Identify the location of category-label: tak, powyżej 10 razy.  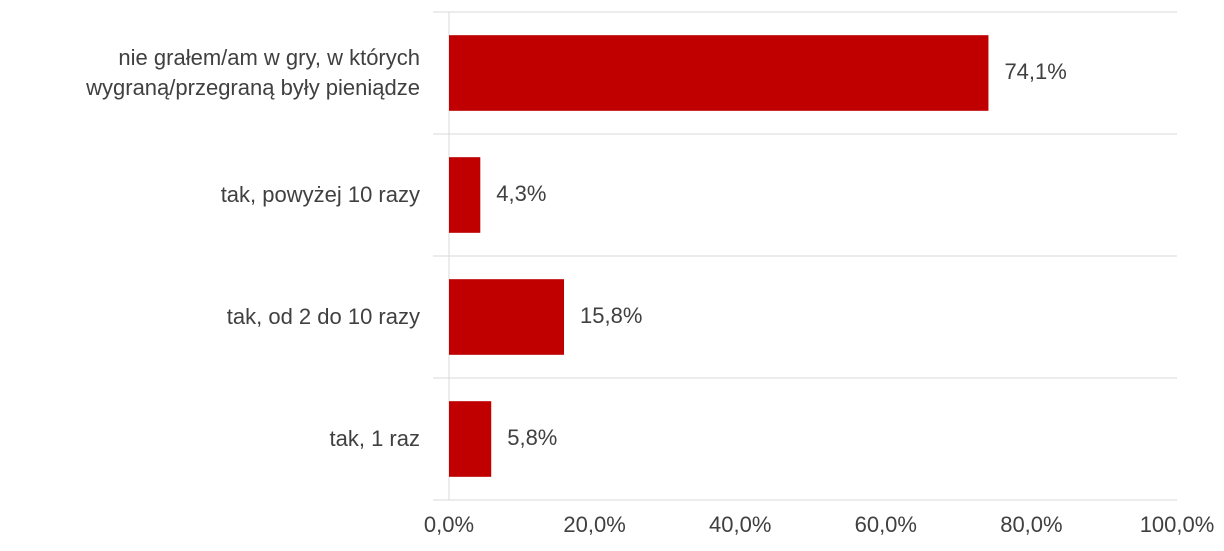
(320, 194).